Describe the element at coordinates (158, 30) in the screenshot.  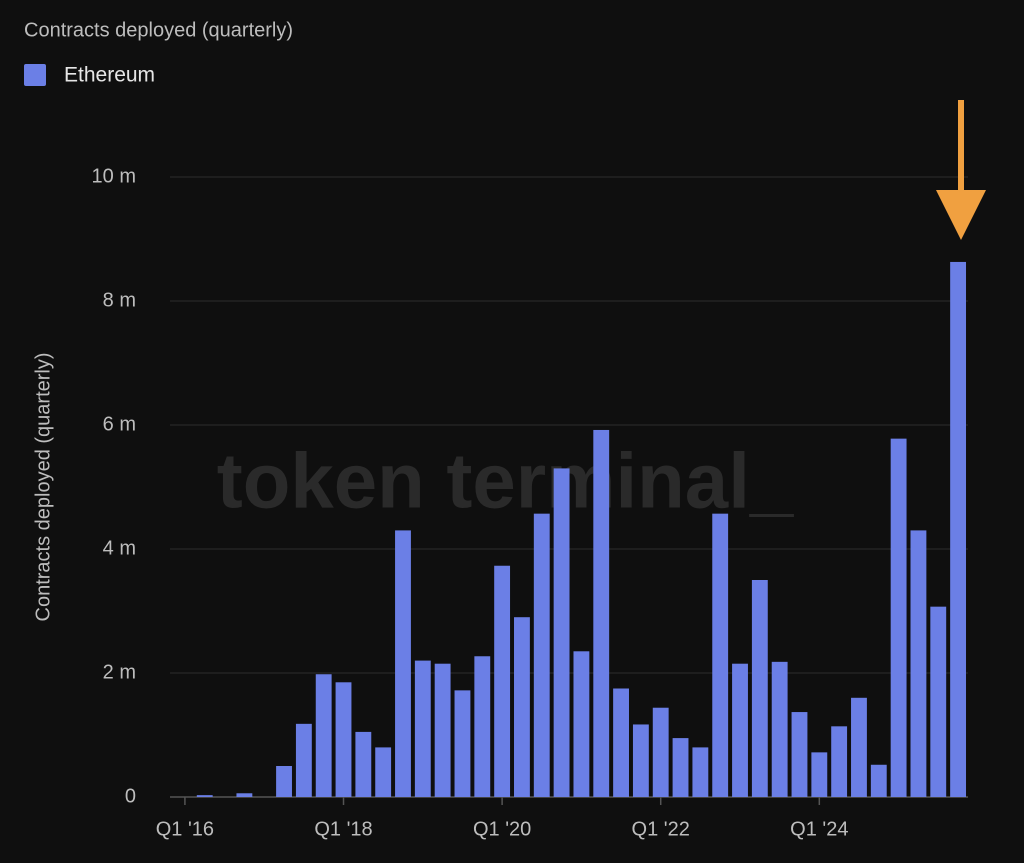
I see `chart-title: Contracts deployed (quarterly)` at that location.